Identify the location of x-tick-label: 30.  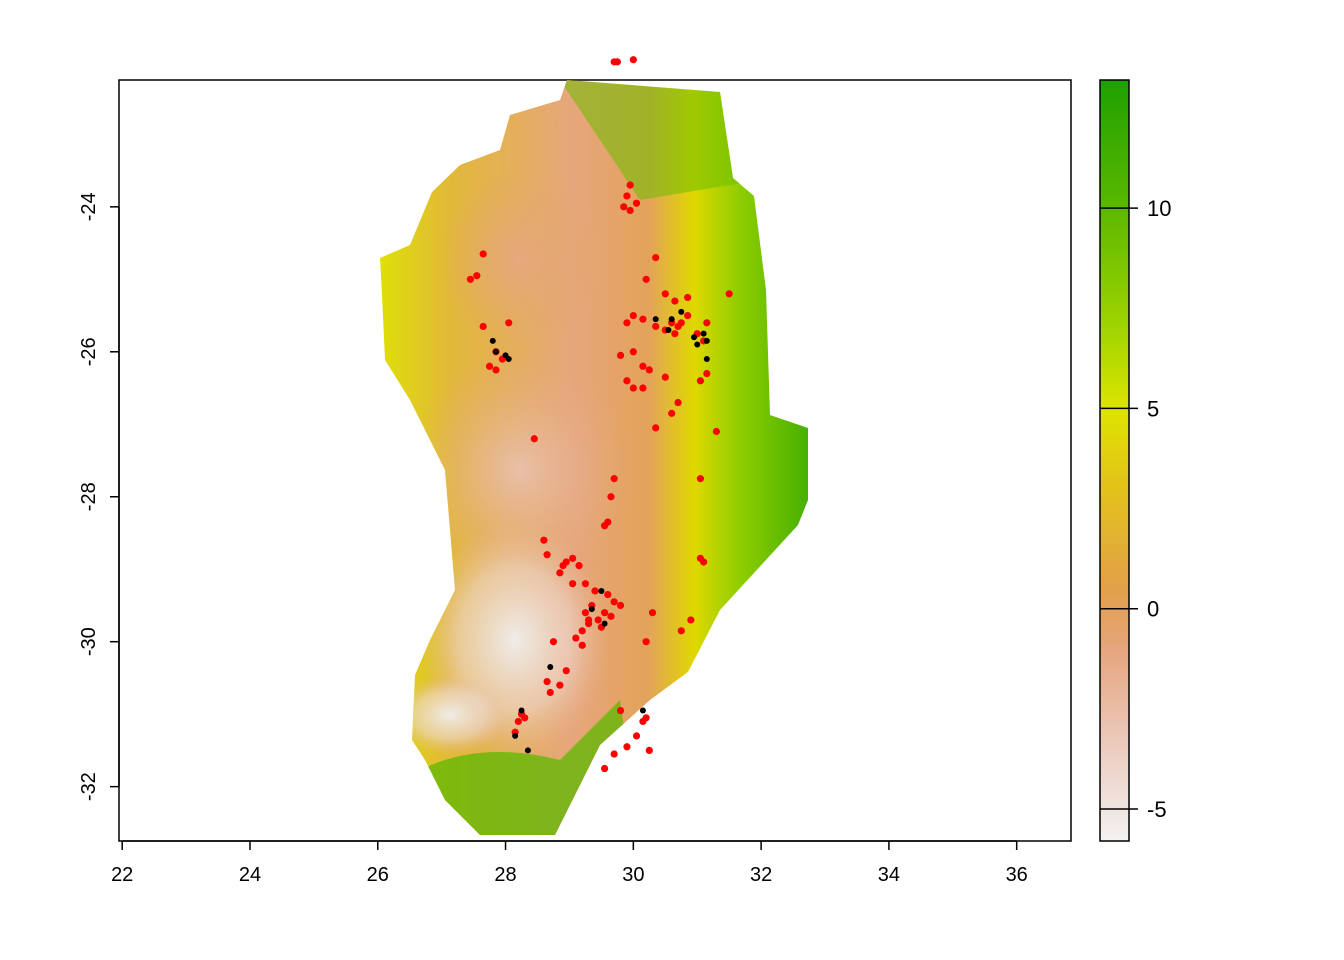
(633, 875).